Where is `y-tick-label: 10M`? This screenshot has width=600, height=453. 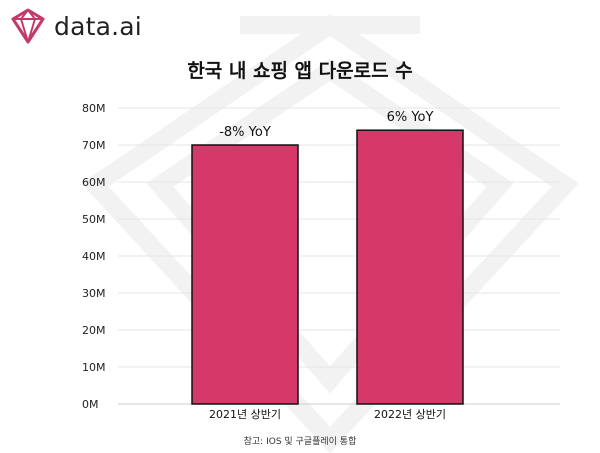
y-tick-label: 10M is located at coordinates (94, 367).